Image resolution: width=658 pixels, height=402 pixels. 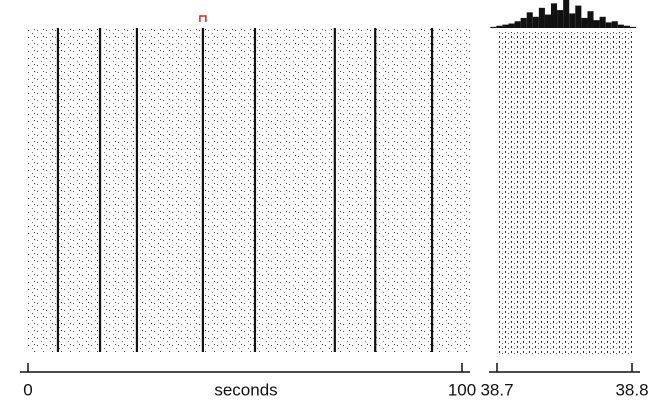 I want to click on x-tick-label: 38.8, so click(x=631, y=389).